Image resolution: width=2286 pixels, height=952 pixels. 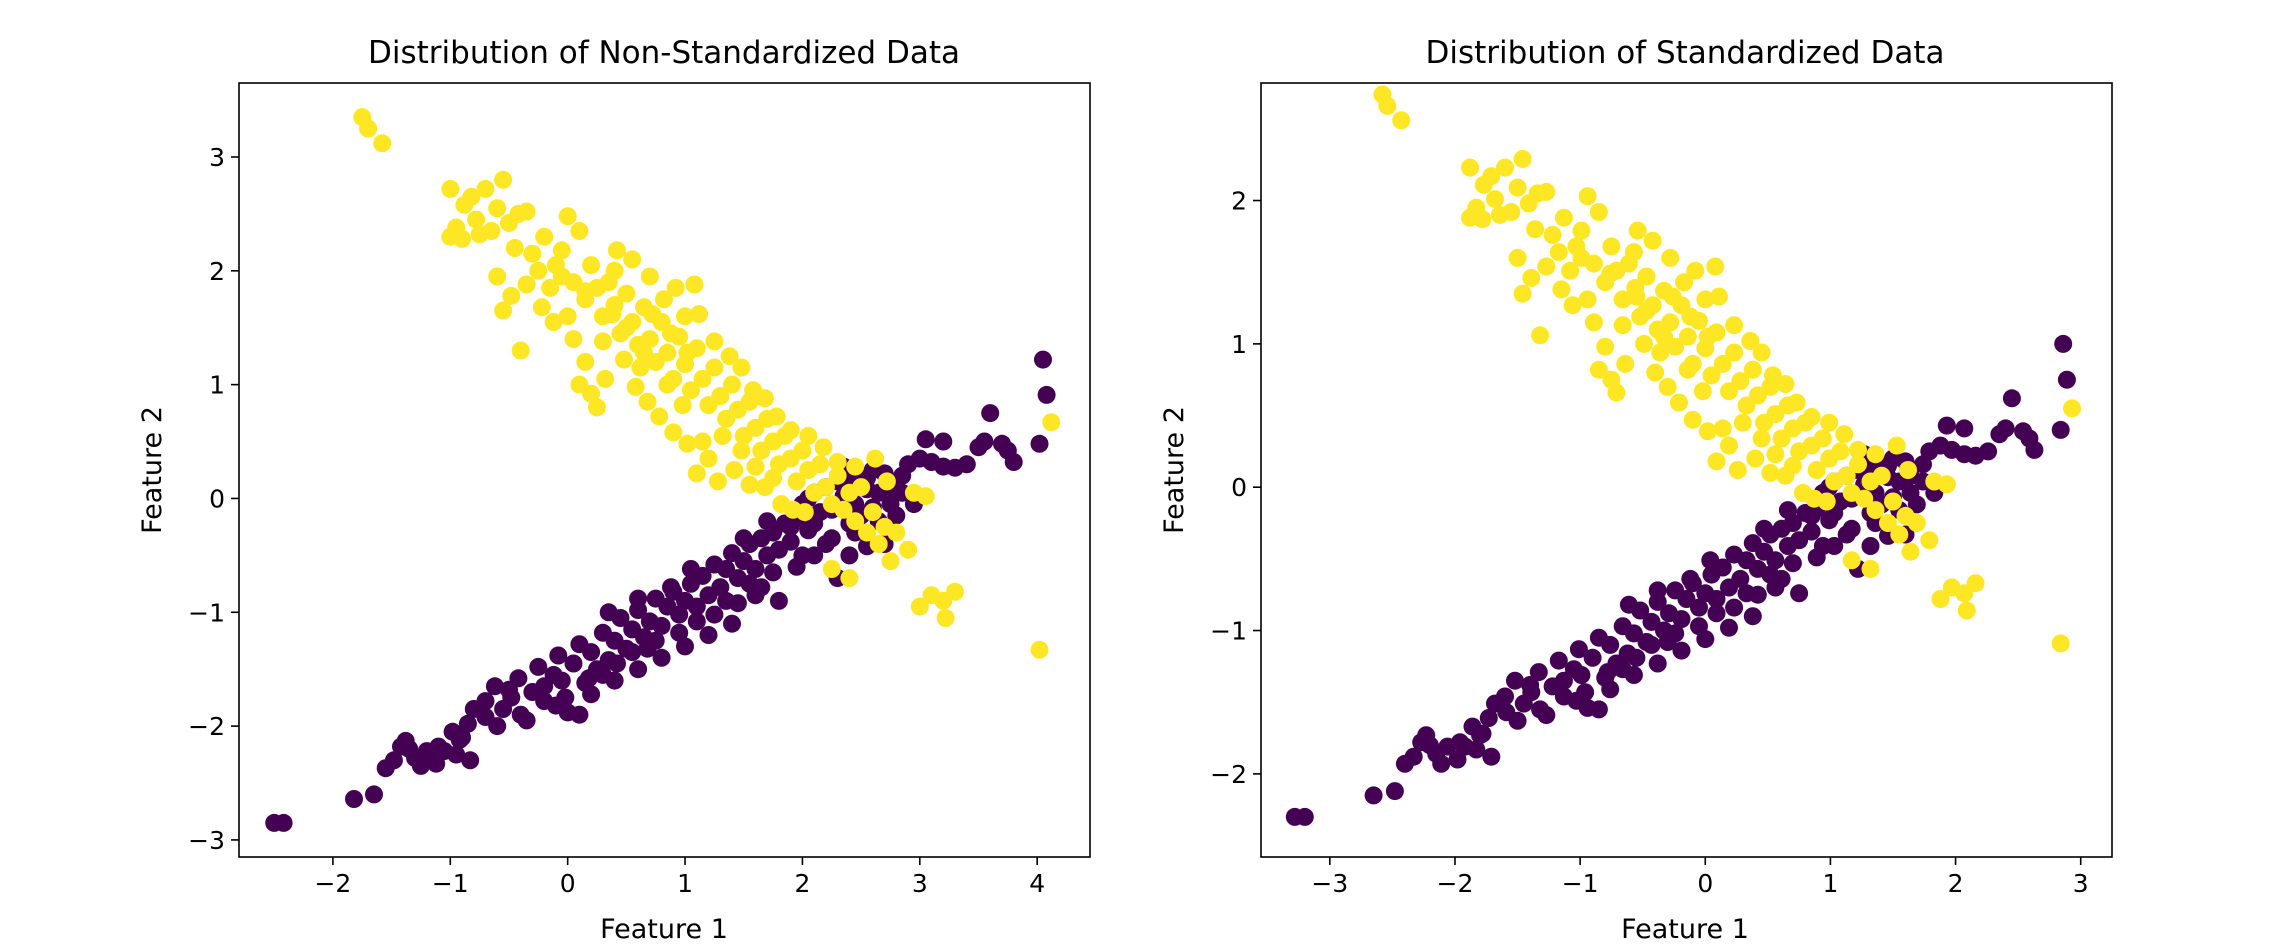 What do you see at coordinates (664, 53) in the screenshot?
I see `chart-title: Distribution of Non-Standardized Data` at bounding box center [664, 53].